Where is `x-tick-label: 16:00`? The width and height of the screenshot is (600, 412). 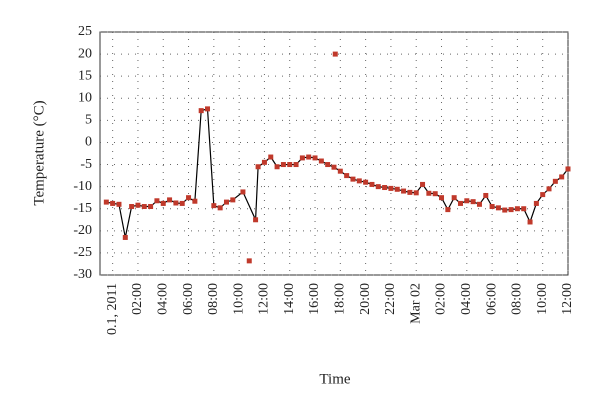 x-tick-label: 16:00 is located at coordinates (314, 299).